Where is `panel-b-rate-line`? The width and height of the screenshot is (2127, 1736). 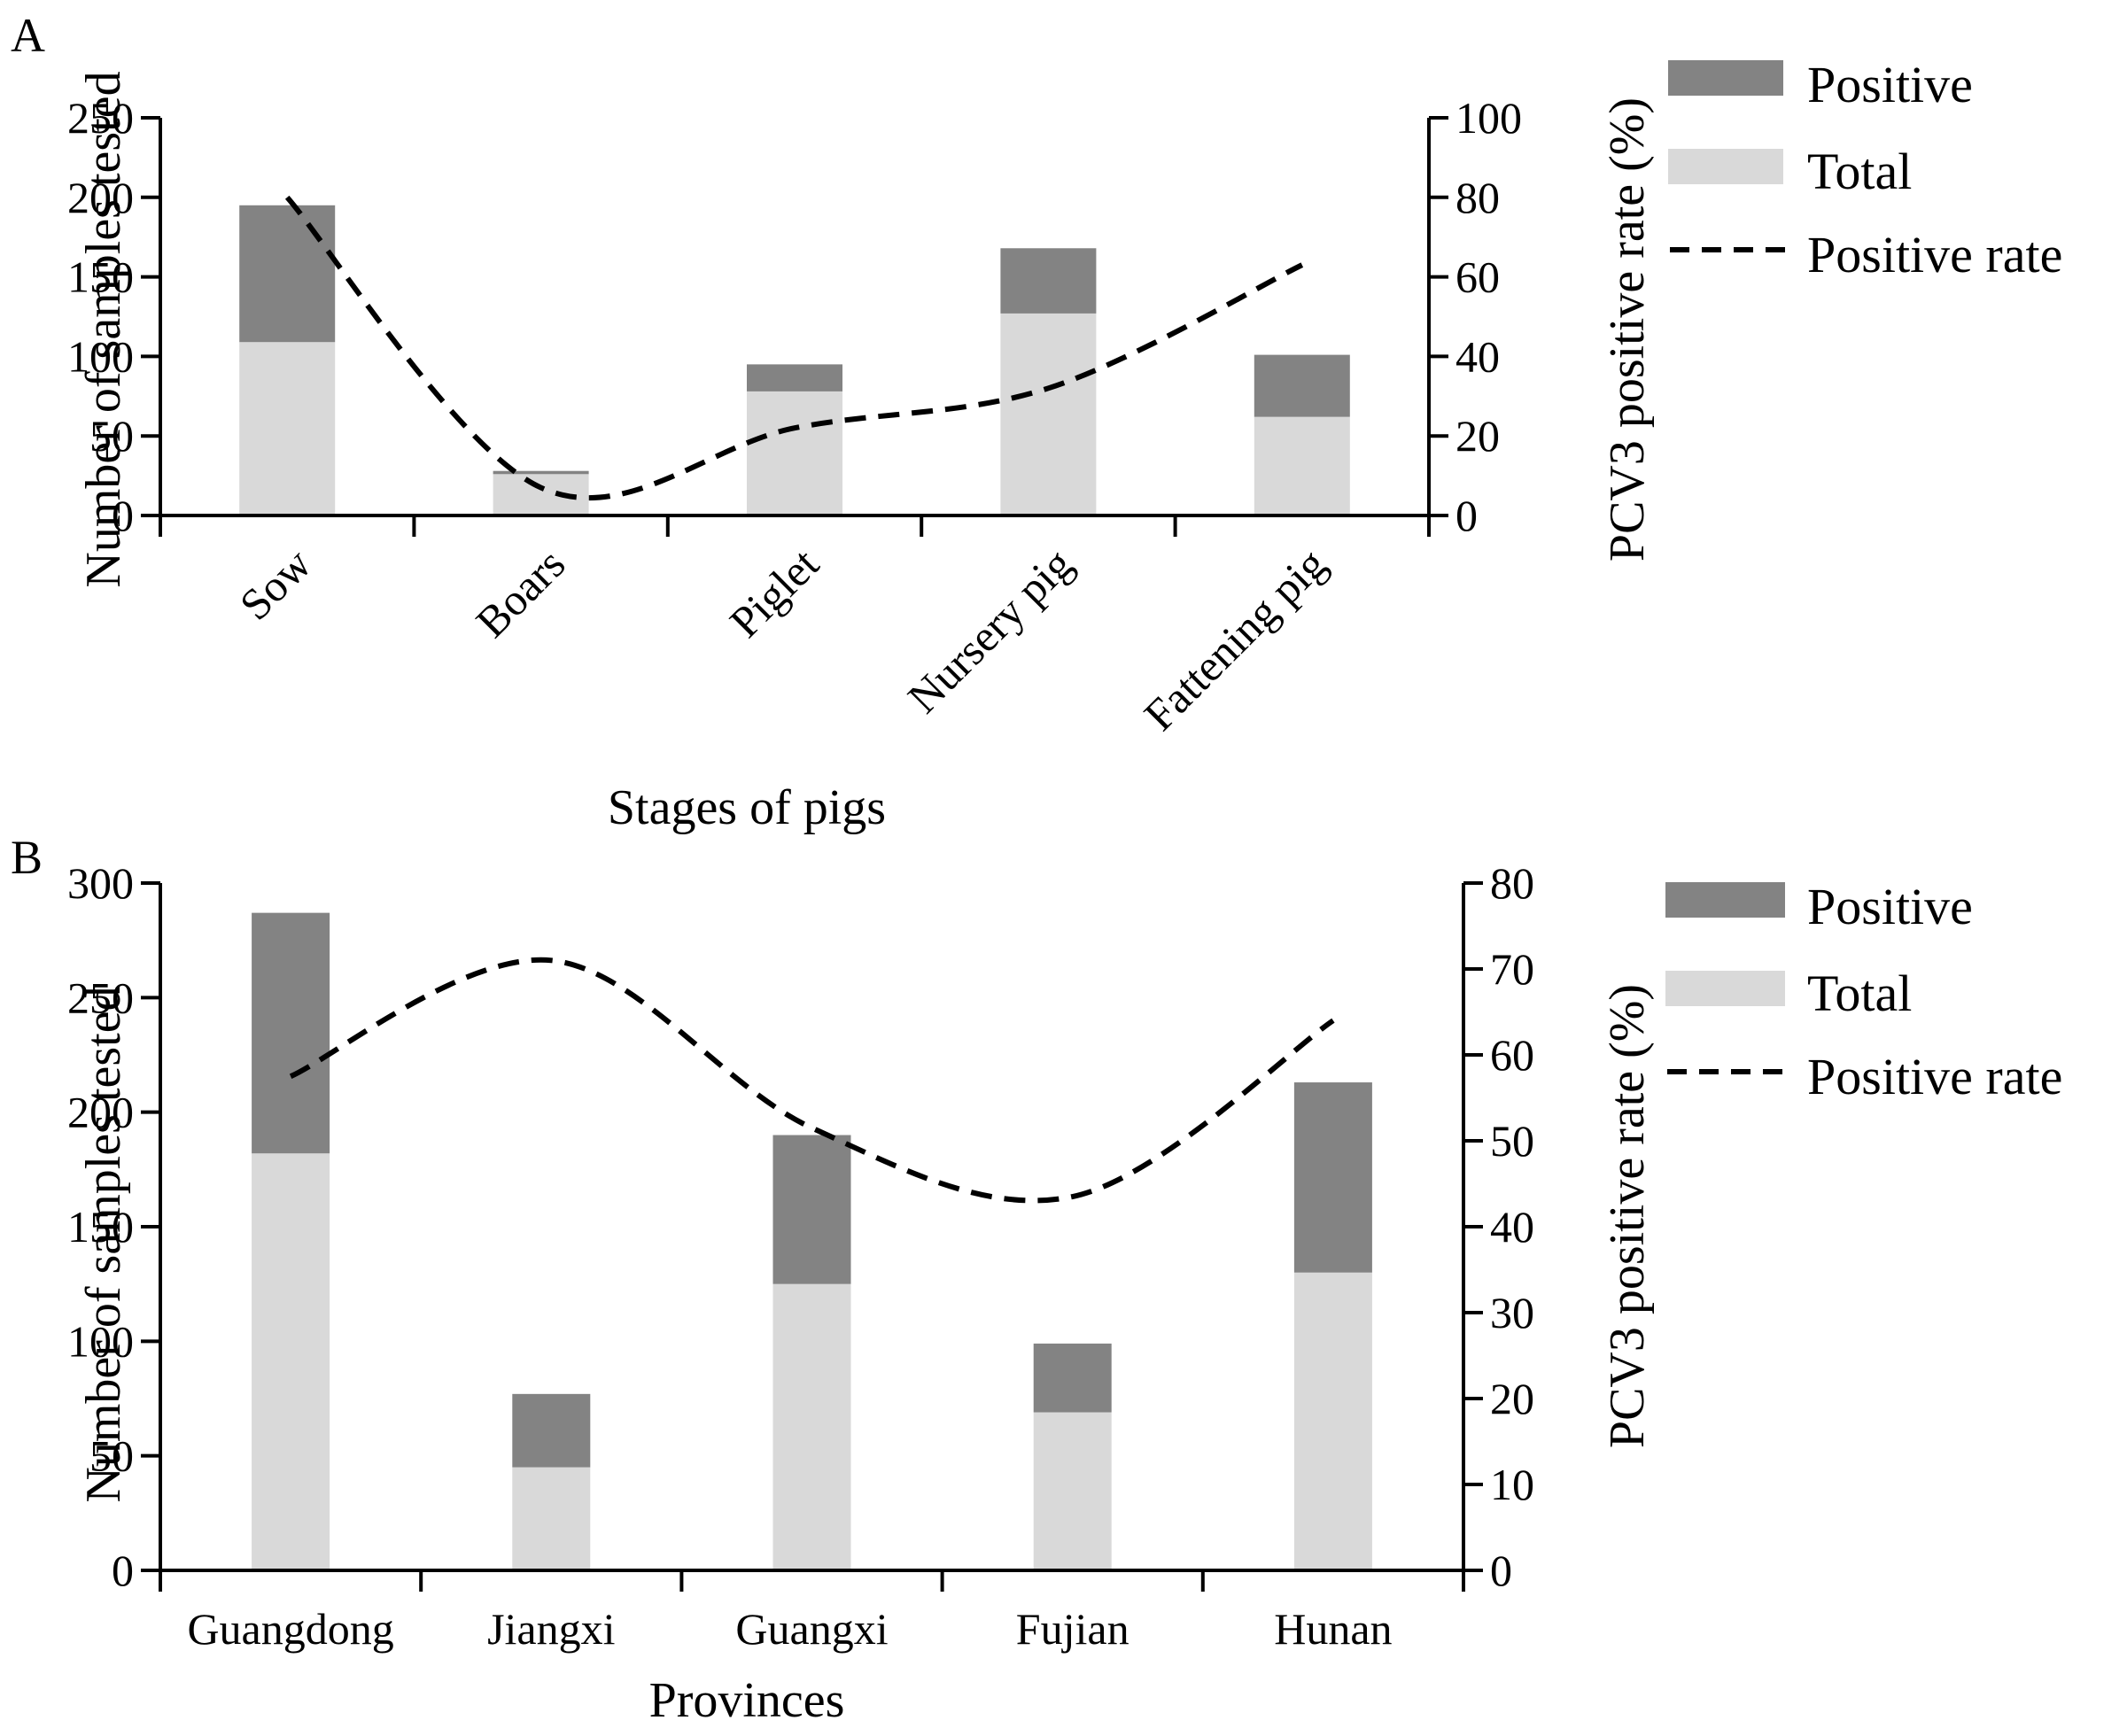
panel-b-rate-line is located at coordinates (812, 1080).